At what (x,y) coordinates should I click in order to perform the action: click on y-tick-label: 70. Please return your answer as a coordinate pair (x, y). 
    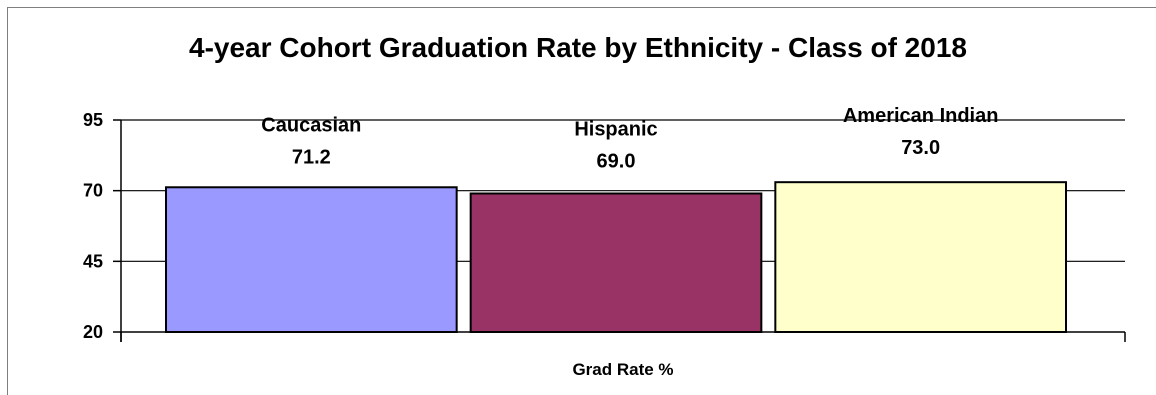
    Looking at the image, I should click on (93, 191).